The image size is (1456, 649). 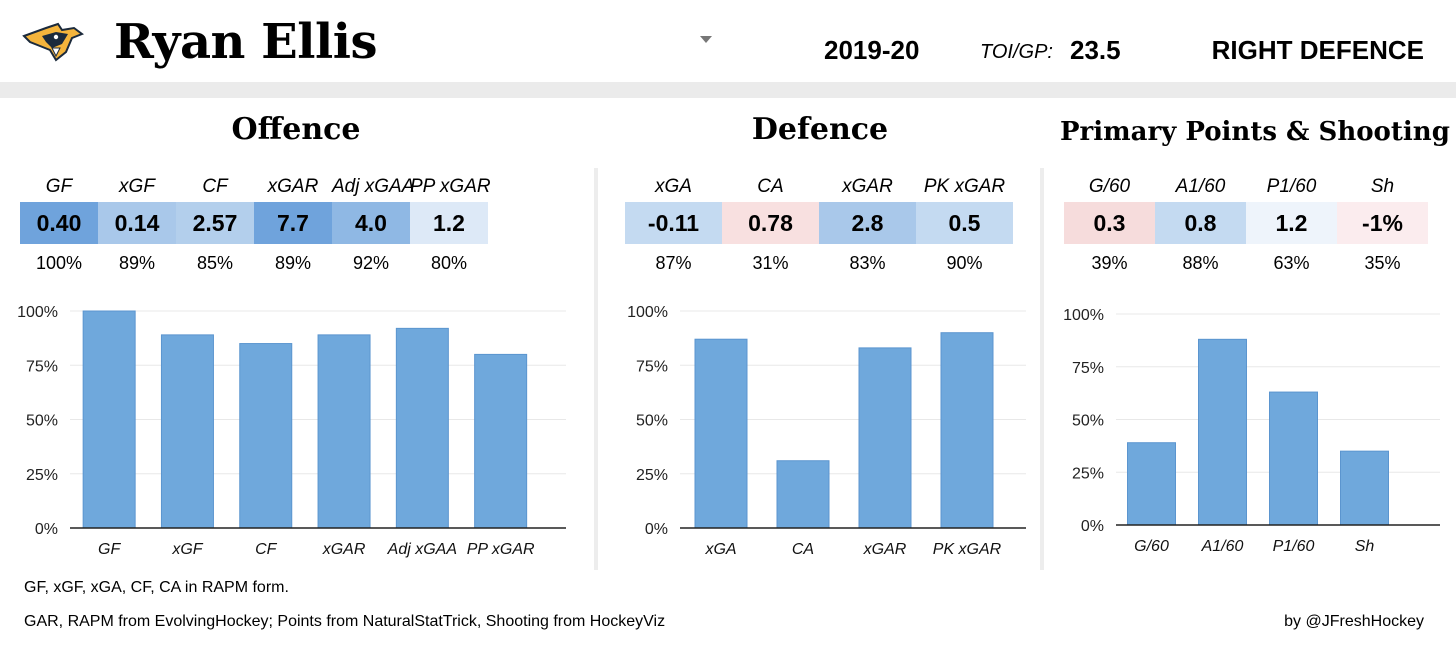 What do you see at coordinates (803, 494) in the screenshot?
I see `bar-ca` at bounding box center [803, 494].